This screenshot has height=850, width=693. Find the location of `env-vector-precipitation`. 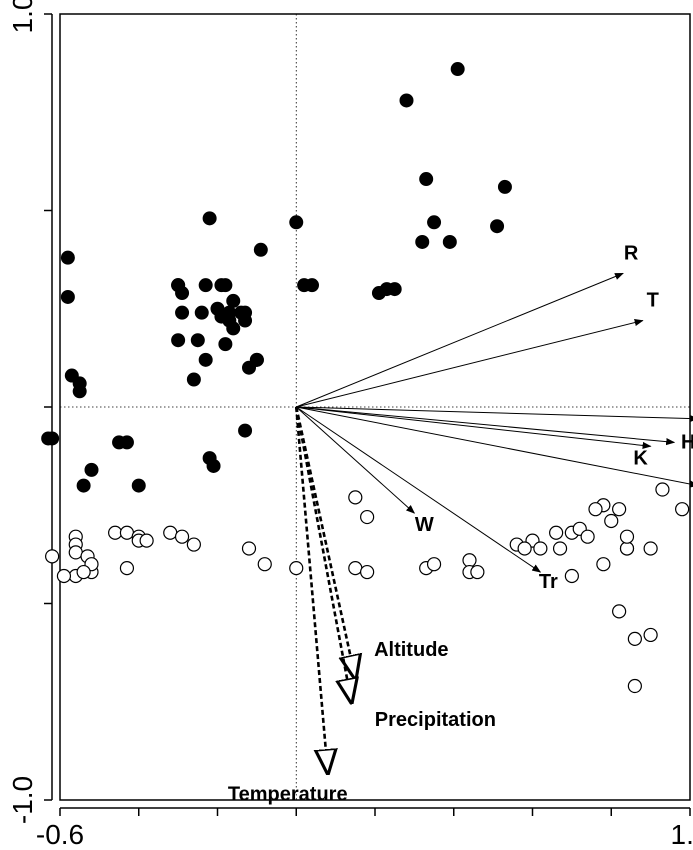

env-vector-precipitation is located at coordinates (322, 554).